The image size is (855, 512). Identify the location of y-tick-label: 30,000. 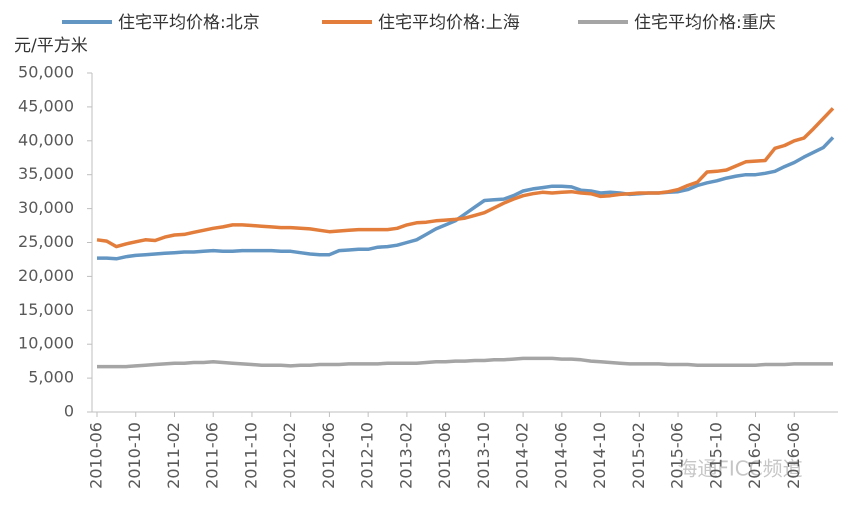
(46, 207).